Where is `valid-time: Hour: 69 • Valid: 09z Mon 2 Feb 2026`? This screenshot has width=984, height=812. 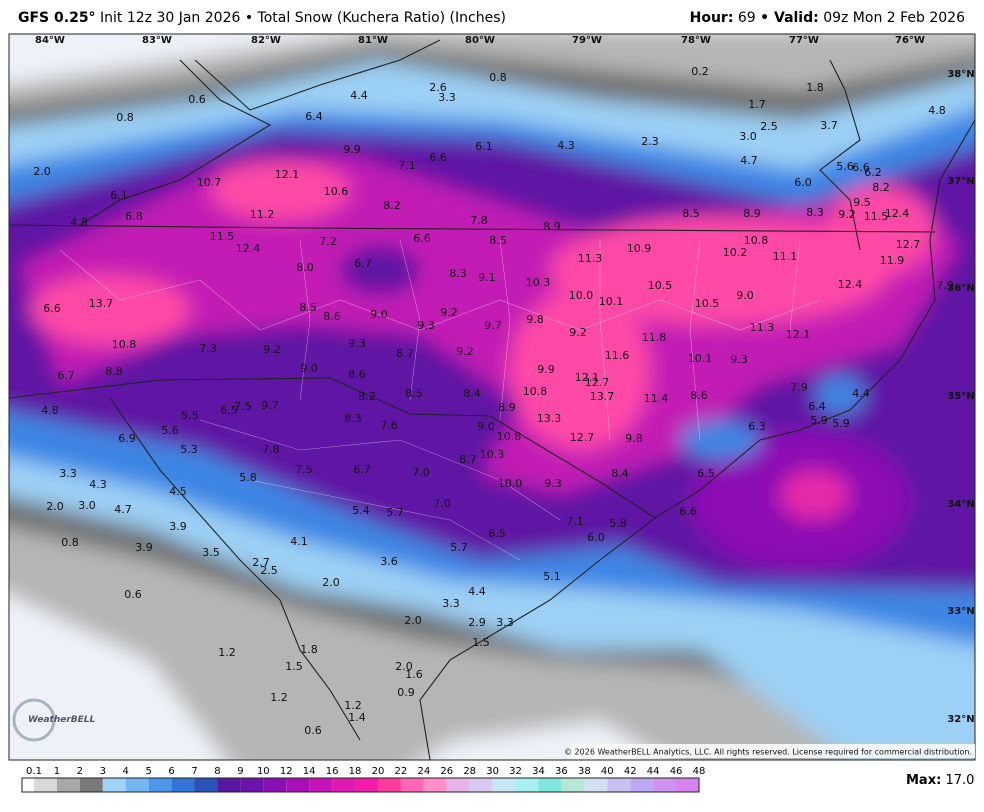 valid-time: Hour: 69 • Valid: 09z Mon 2 Feb 2026 is located at coordinates (827, 18).